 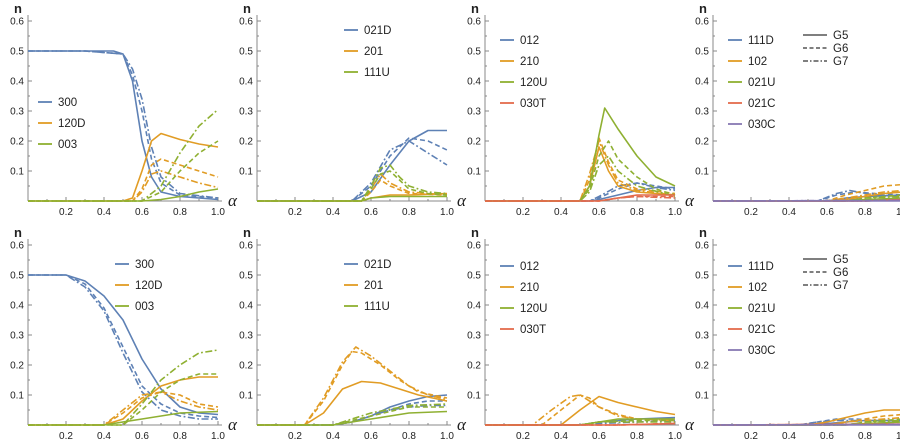 I want to click on series-line-111U-G5, so click(x=352, y=418).